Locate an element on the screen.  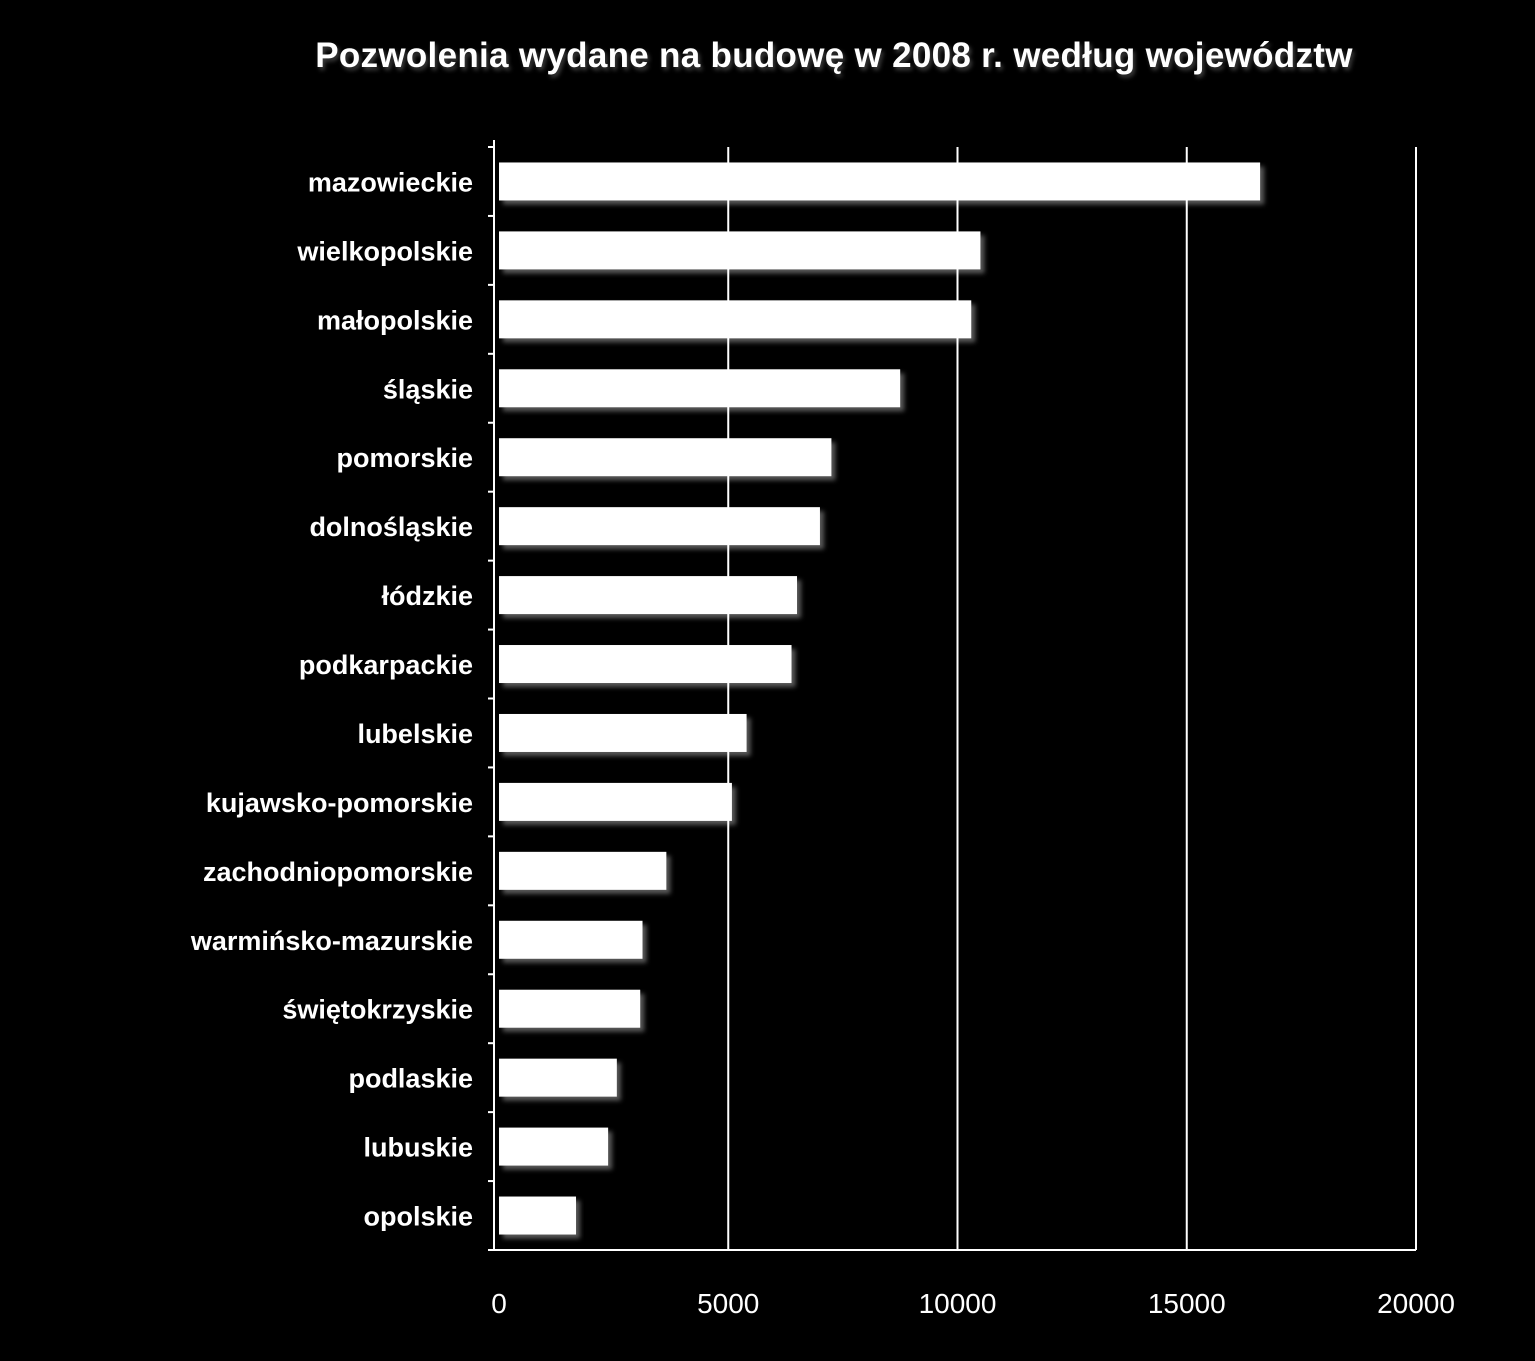
category-label: zachodniopomorskie is located at coordinates (338, 872).